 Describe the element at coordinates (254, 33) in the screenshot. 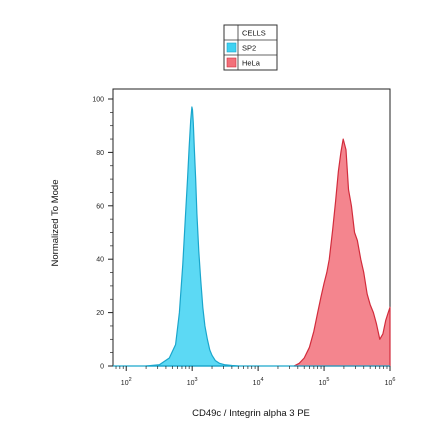

I see `legend-title: CELLS` at that location.